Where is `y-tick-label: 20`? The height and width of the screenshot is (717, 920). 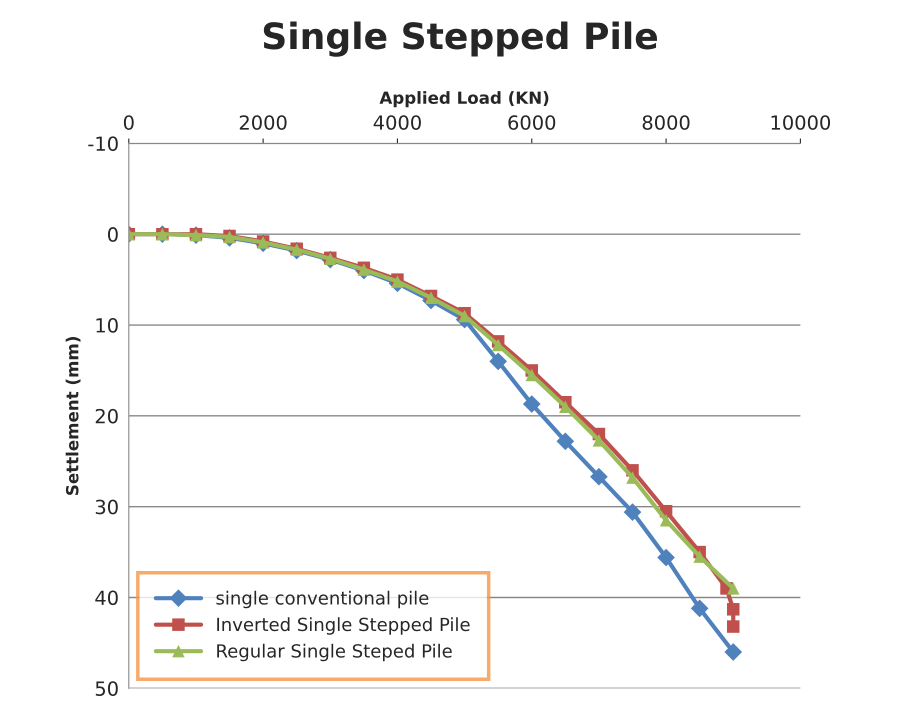
y-tick-label: 20 is located at coordinates (107, 416).